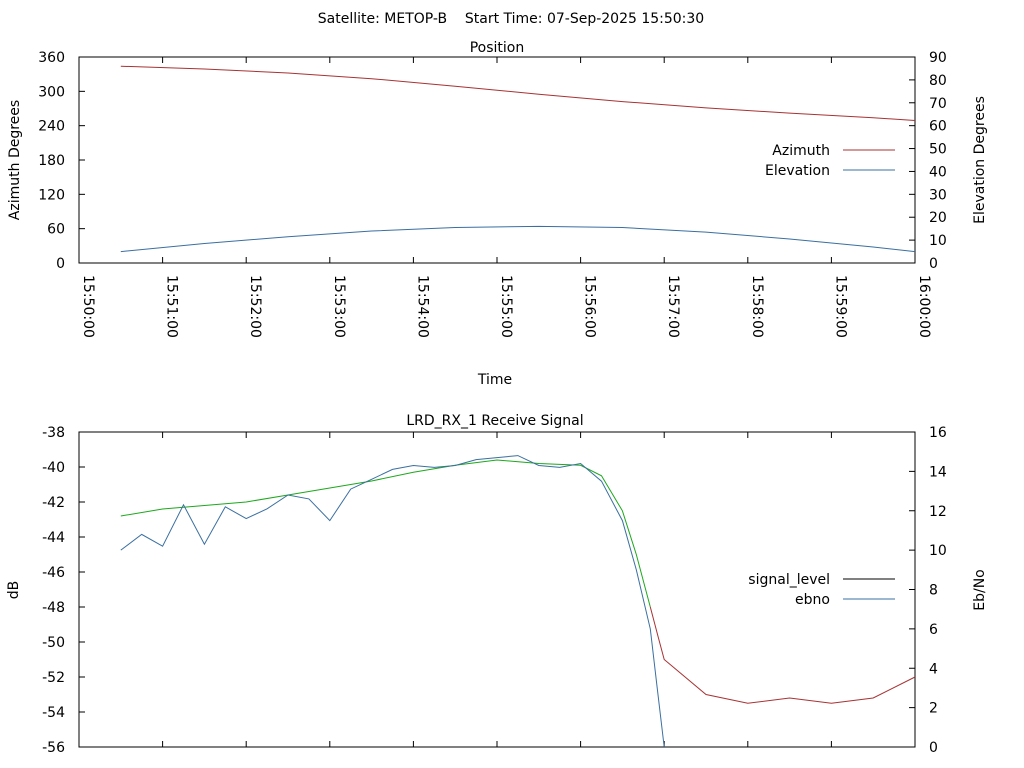 Image resolution: width=1024 pixels, height=768 pixels. Describe the element at coordinates (933, 669) in the screenshot. I see `y2-tick-label: 4` at that location.